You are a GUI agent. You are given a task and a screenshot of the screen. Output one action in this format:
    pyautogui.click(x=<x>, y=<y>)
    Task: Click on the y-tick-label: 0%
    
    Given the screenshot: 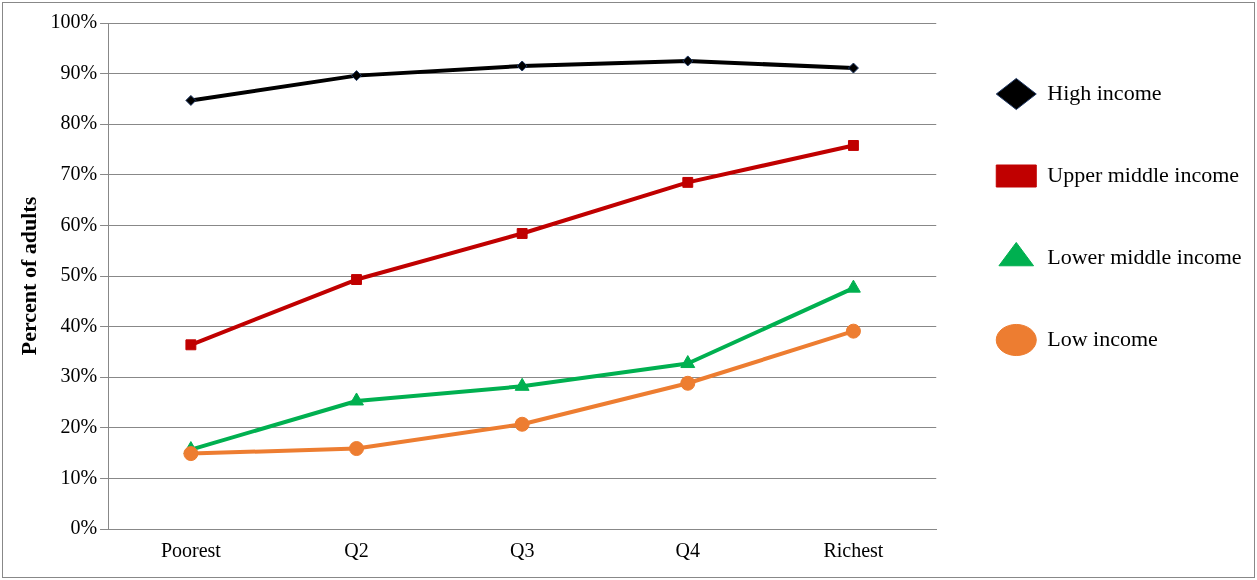 What is the action you would take?
    pyautogui.click(x=84, y=527)
    